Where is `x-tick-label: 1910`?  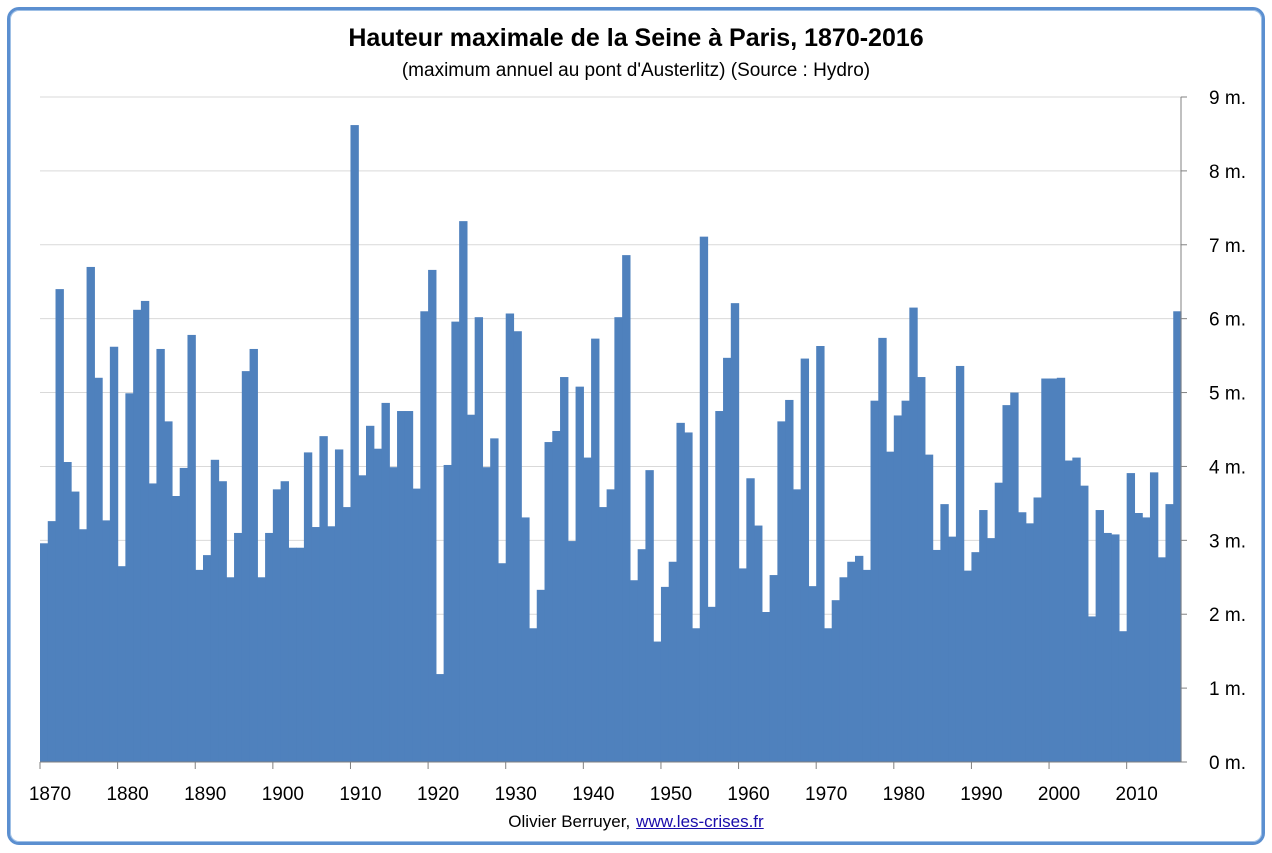
x-tick-label: 1910 is located at coordinates (360, 794).